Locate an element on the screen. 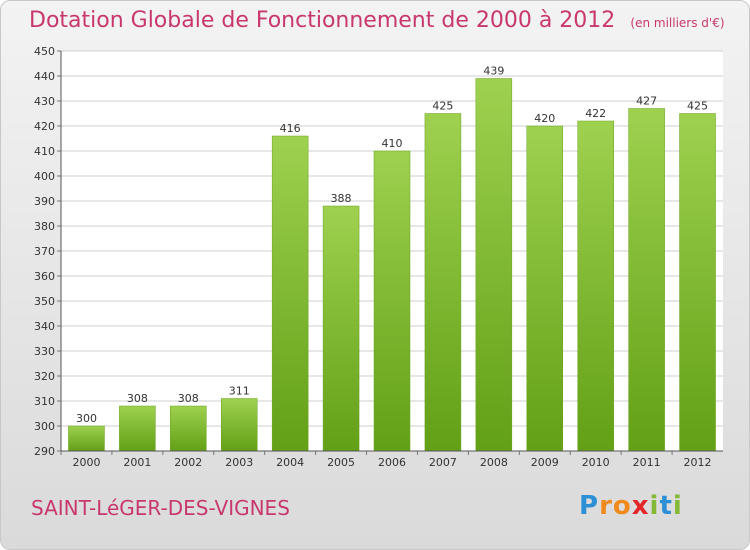 This screenshot has height=550, width=750. x-tick-label: 2004 is located at coordinates (290, 462).